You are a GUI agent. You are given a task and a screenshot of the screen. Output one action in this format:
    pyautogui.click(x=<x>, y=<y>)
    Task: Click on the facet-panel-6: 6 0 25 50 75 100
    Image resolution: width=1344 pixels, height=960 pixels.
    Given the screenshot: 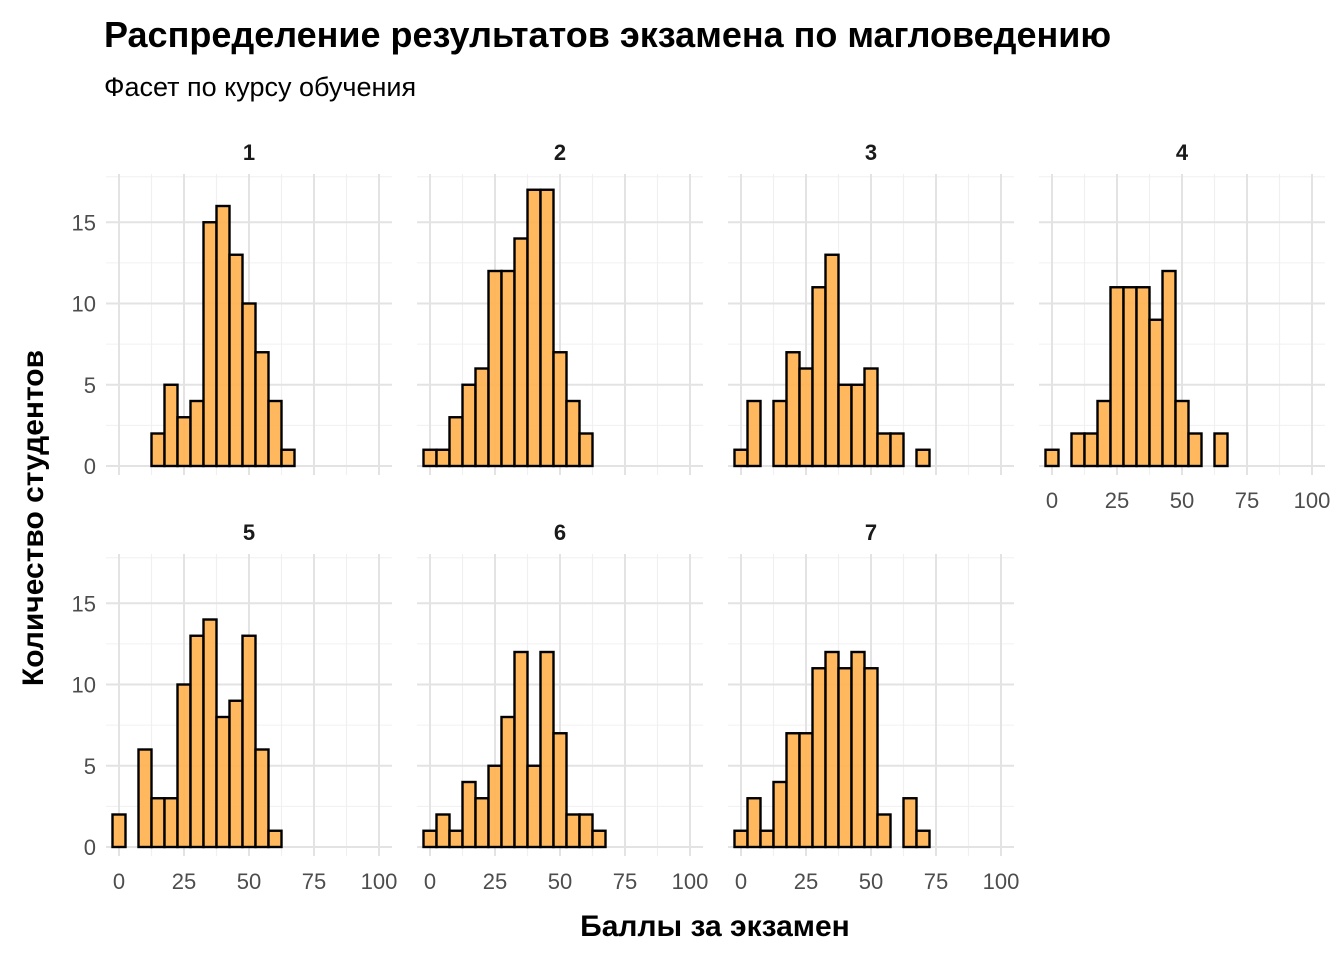 What is the action you would take?
    pyautogui.click(x=562, y=707)
    